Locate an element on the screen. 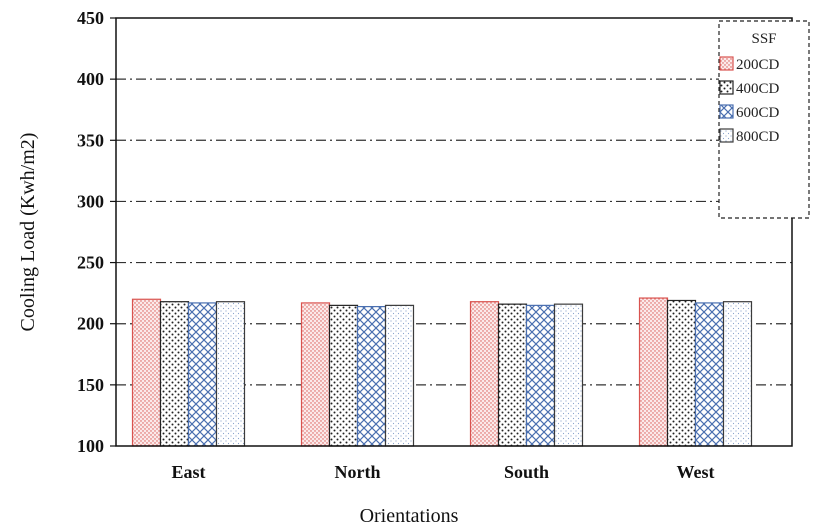  legend-label: 800CD is located at coordinates (758, 137).